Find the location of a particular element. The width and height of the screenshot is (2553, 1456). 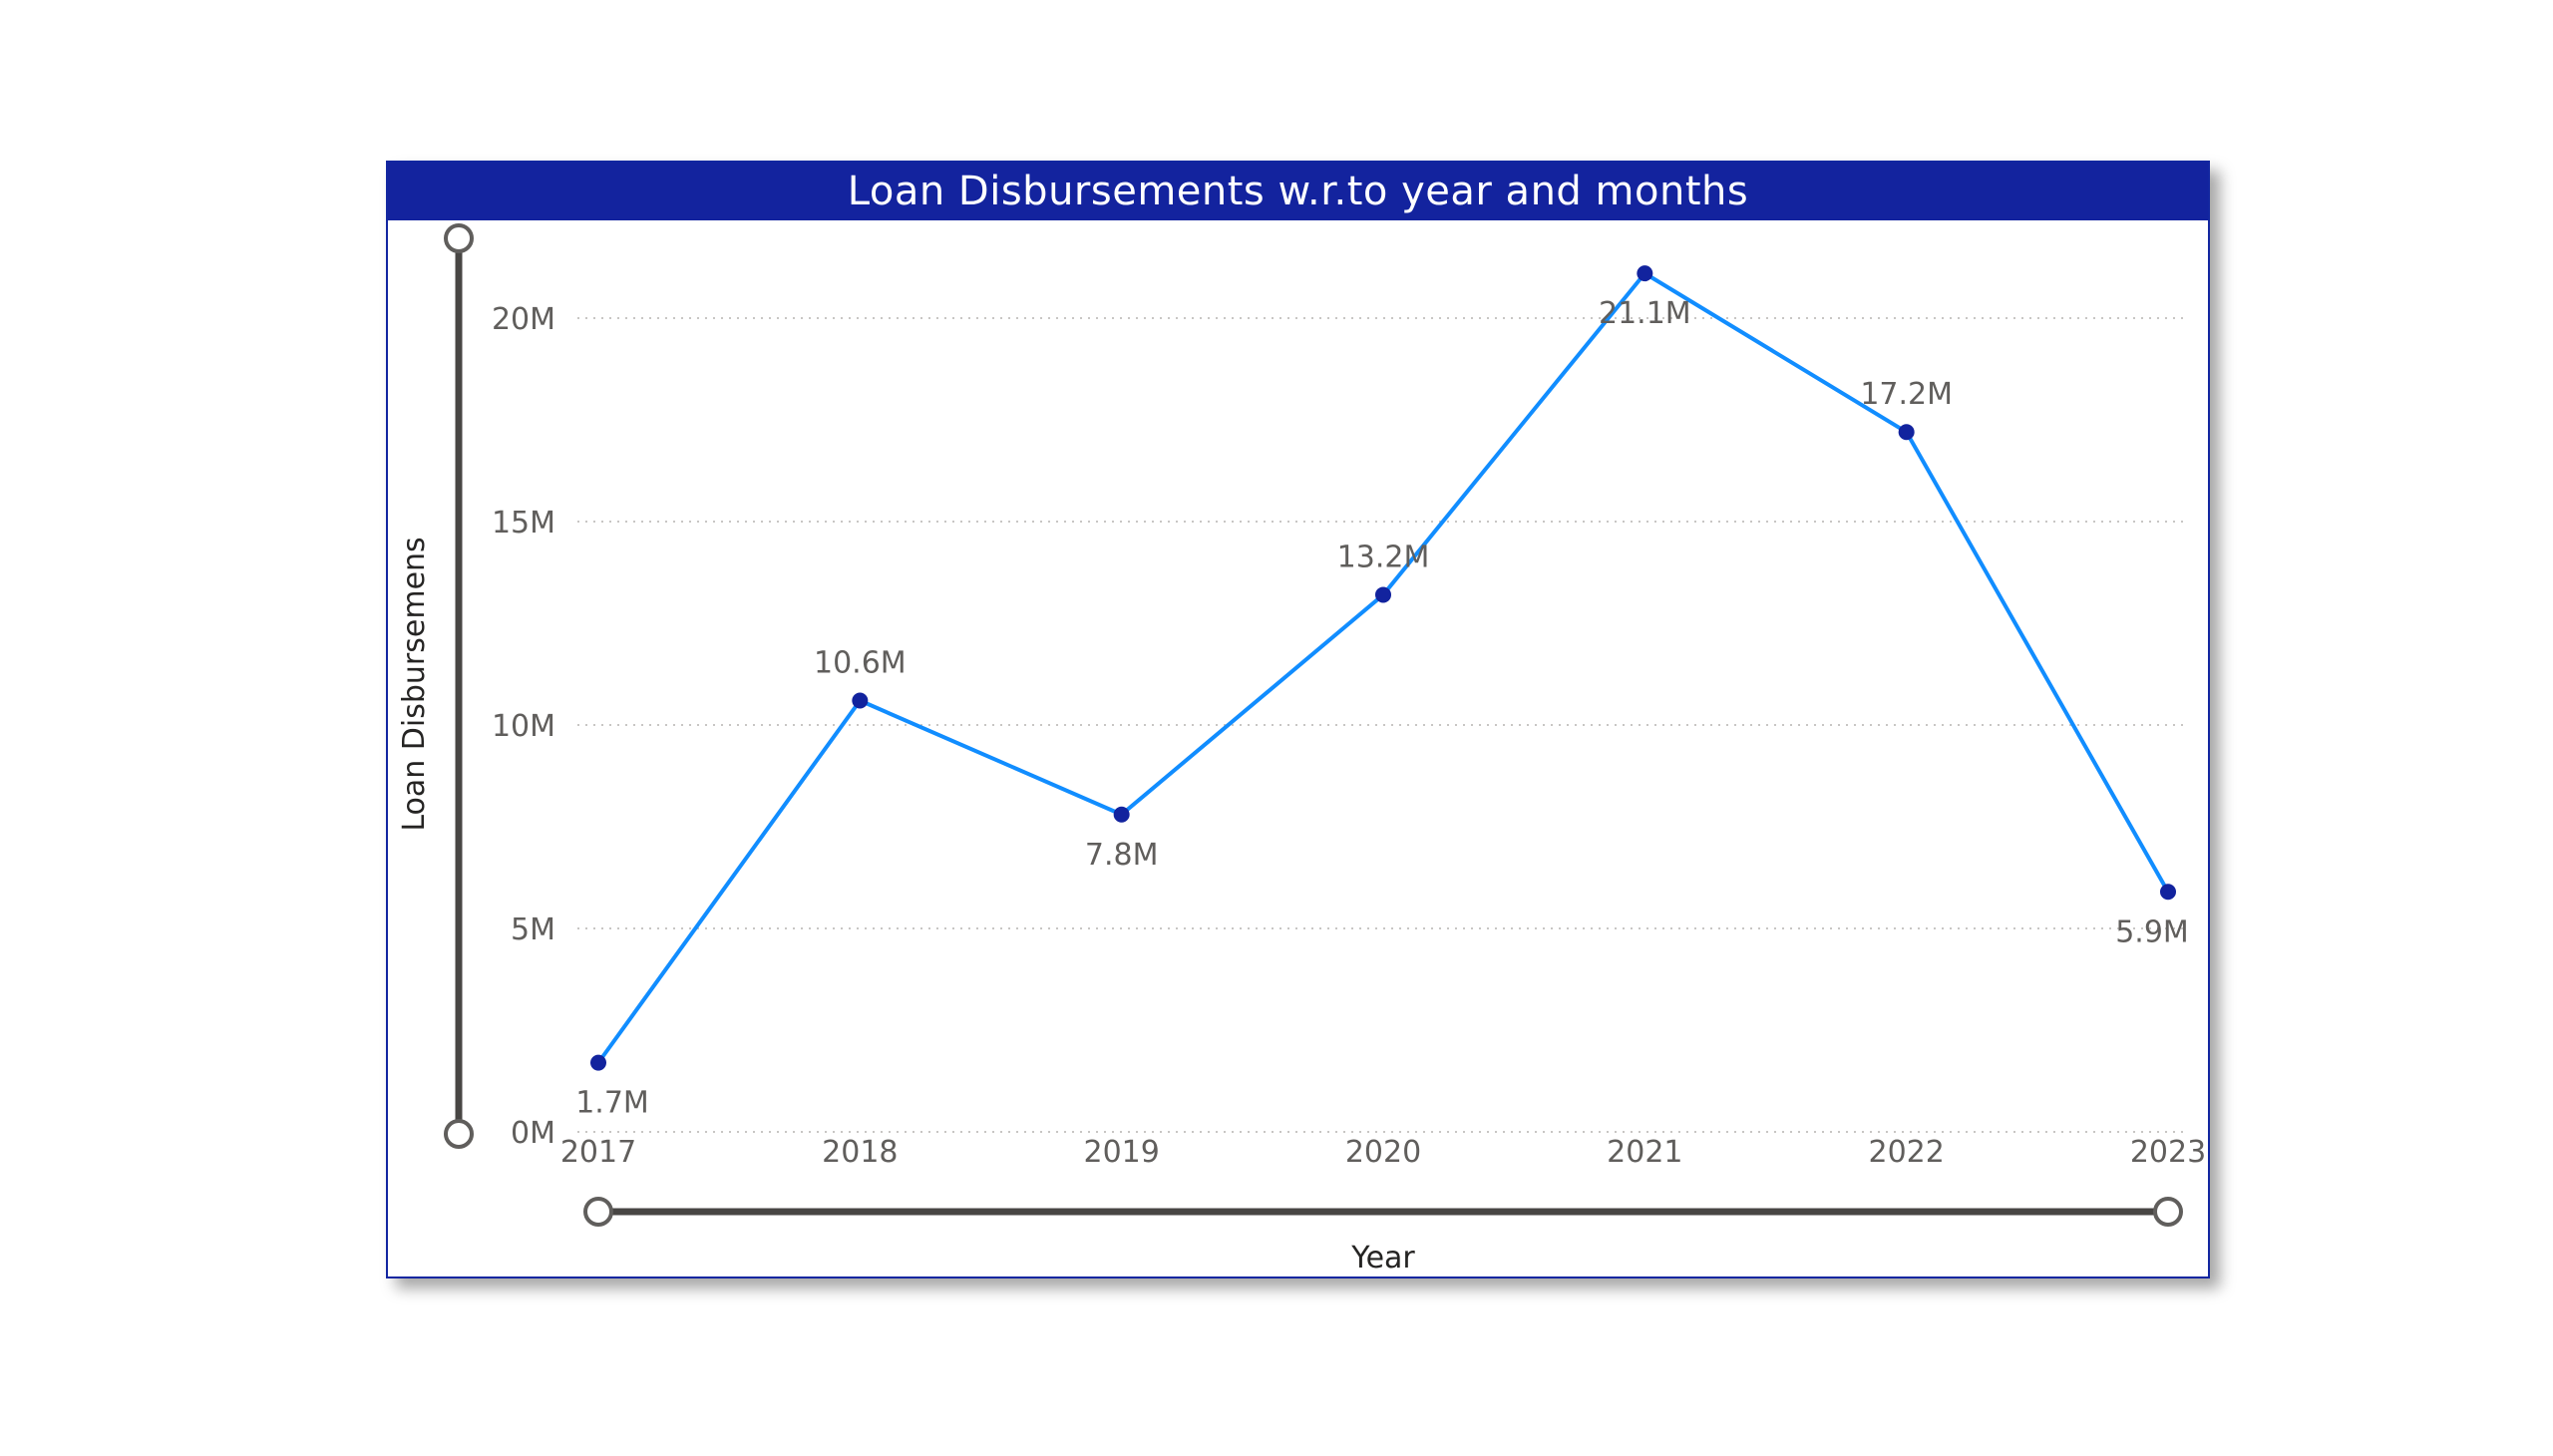

data-label: 1.7M is located at coordinates (612, 1103).